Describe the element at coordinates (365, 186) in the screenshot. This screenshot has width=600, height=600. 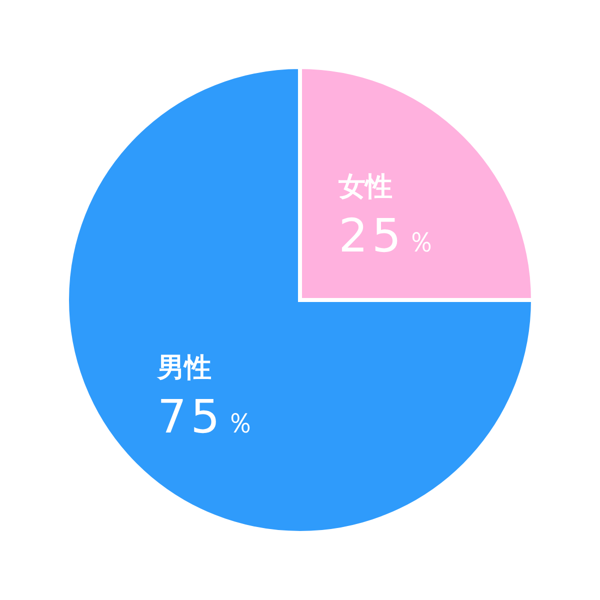
I see `slice-label: 女性` at that location.